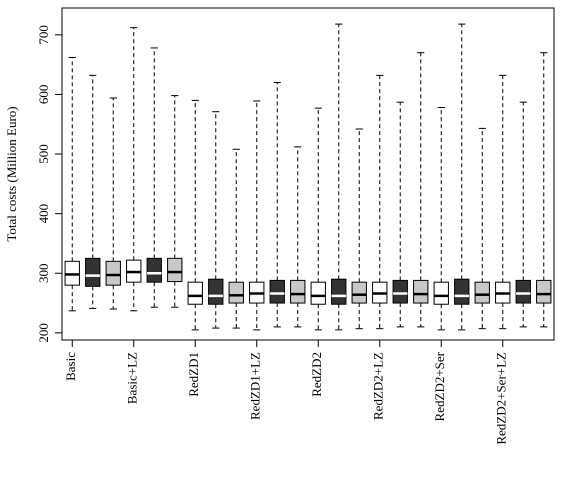 The image size is (561, 480). Describe the element at coordinates (43, 154) in the screenshot. I see `y-tick-label: 500` at that location.